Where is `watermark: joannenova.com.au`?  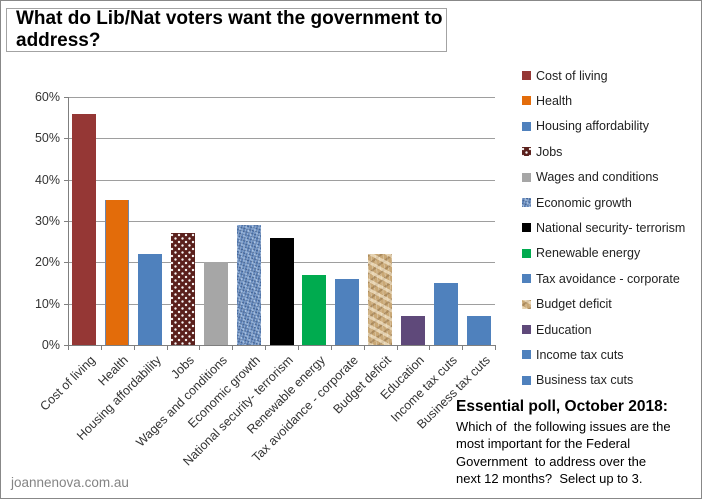 watermark: joannenova.com.au is located at coordinates (70, 482).